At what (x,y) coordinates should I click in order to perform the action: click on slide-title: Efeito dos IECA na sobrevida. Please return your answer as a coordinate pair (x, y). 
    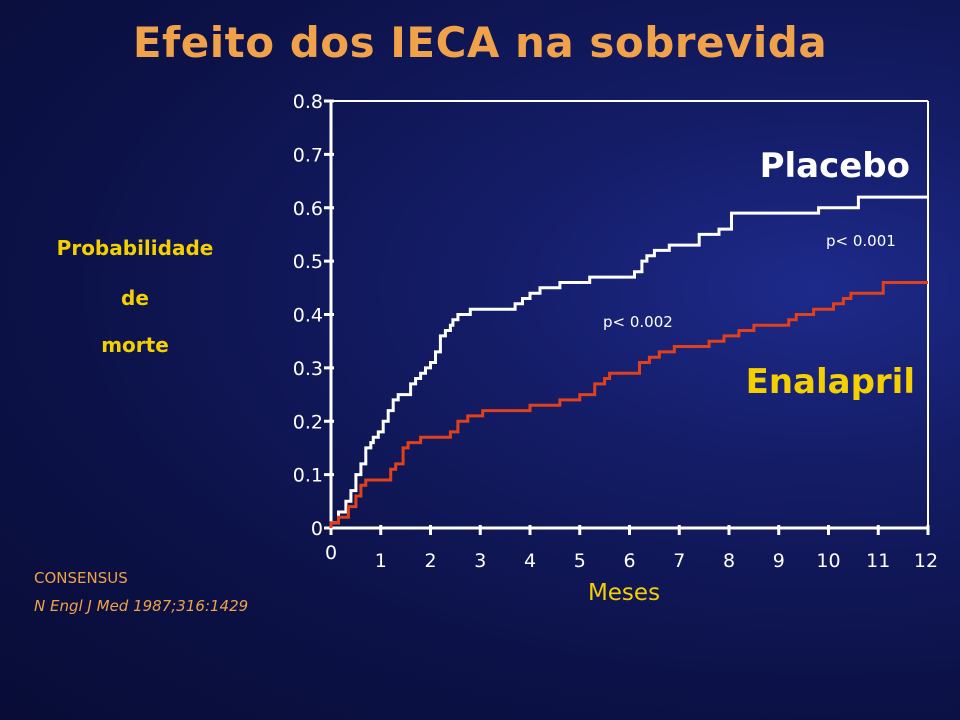
    Looking at the image, I should click on (480, 42).